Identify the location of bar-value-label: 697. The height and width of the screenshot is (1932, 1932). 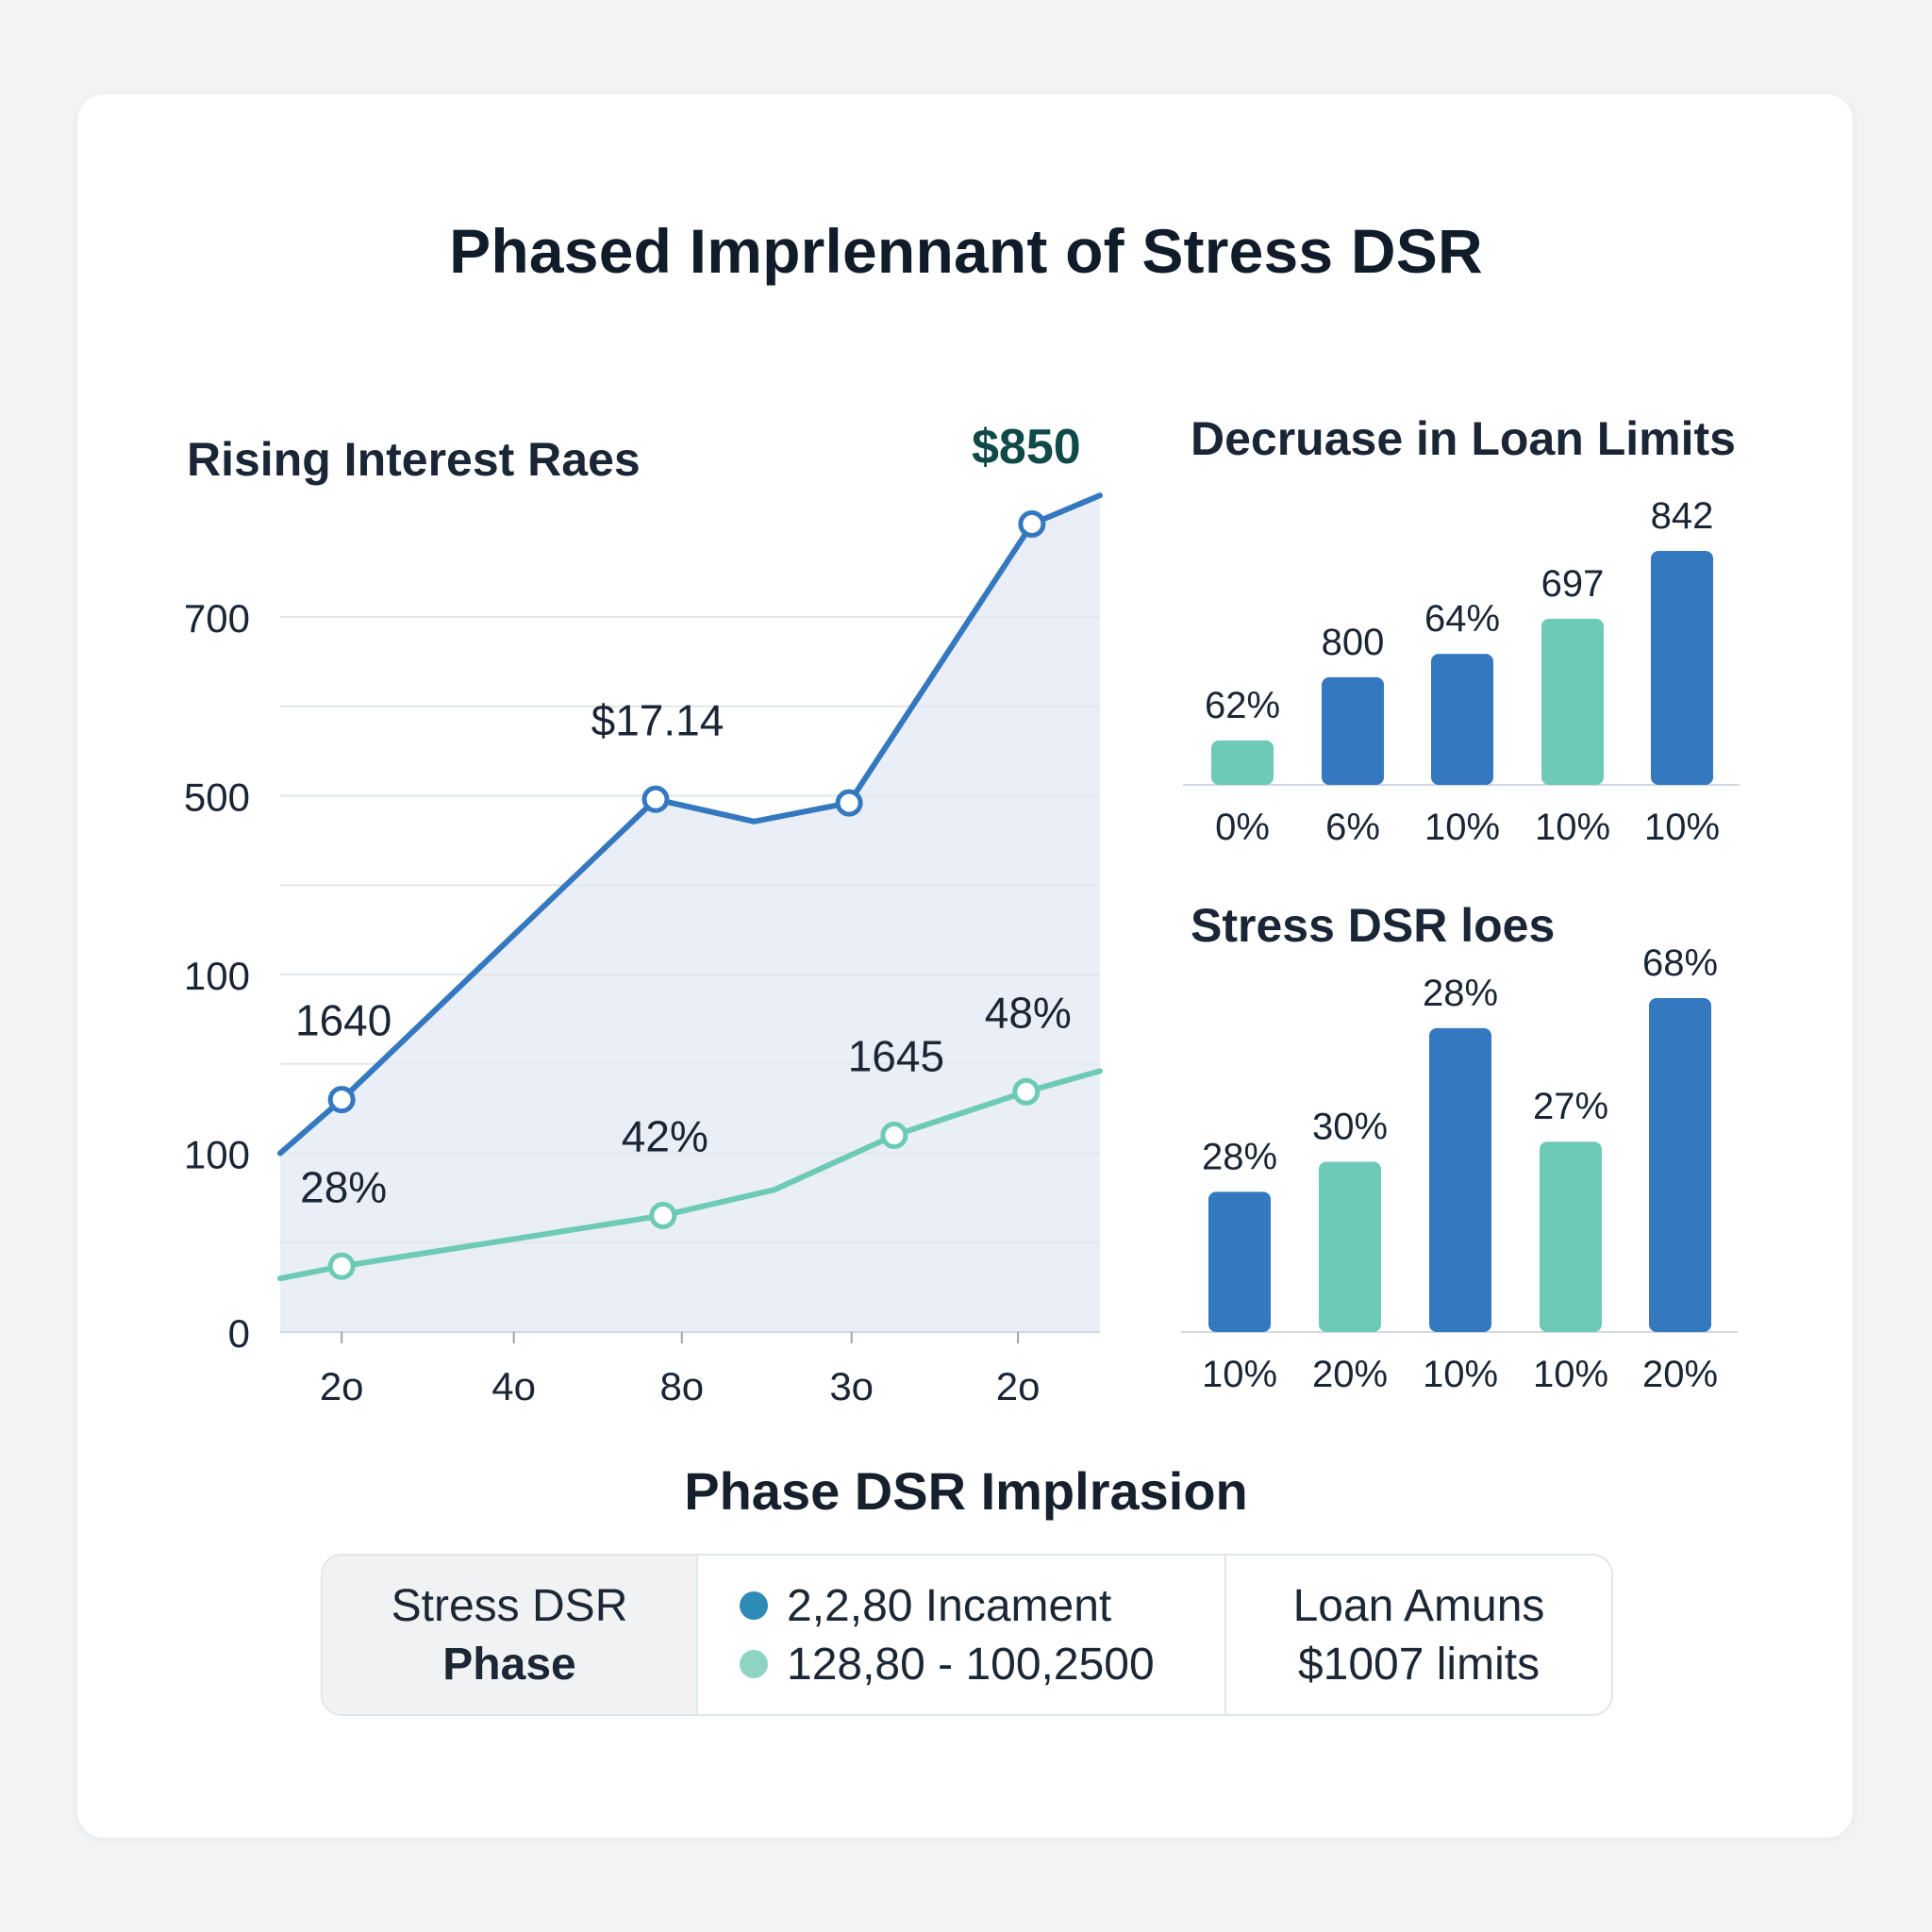
(1573, 584).